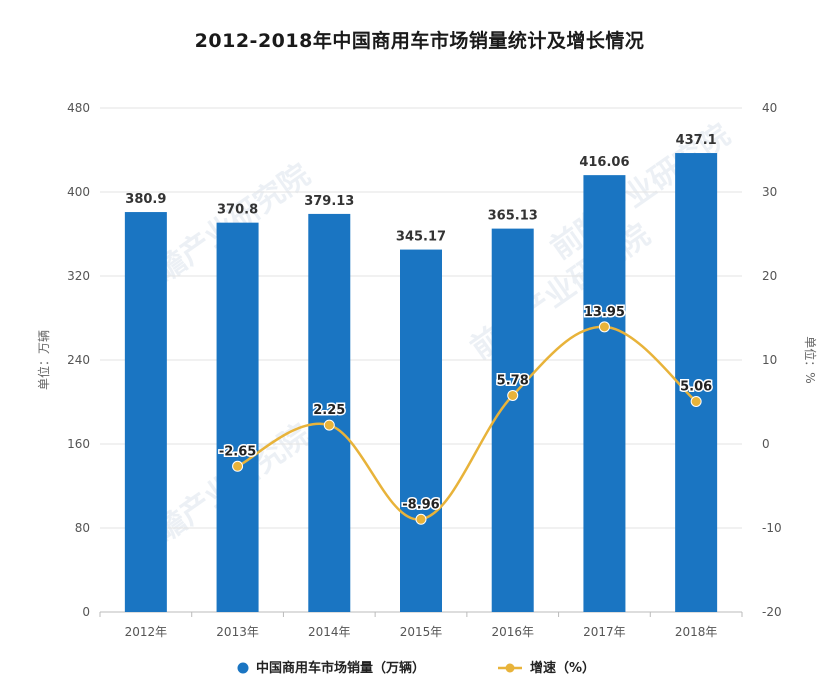  Describe the element at coordinates (772, 528) in the screenshot. I see `y-right-tick-label: -10` at that location.